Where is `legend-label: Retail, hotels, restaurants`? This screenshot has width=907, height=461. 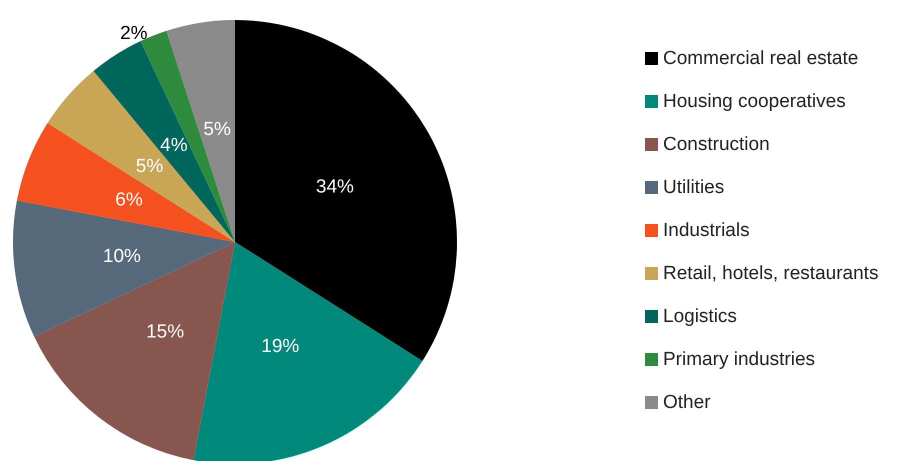 legend-label: Retail, hotels, restaurants is located at coordinates (770, 273).